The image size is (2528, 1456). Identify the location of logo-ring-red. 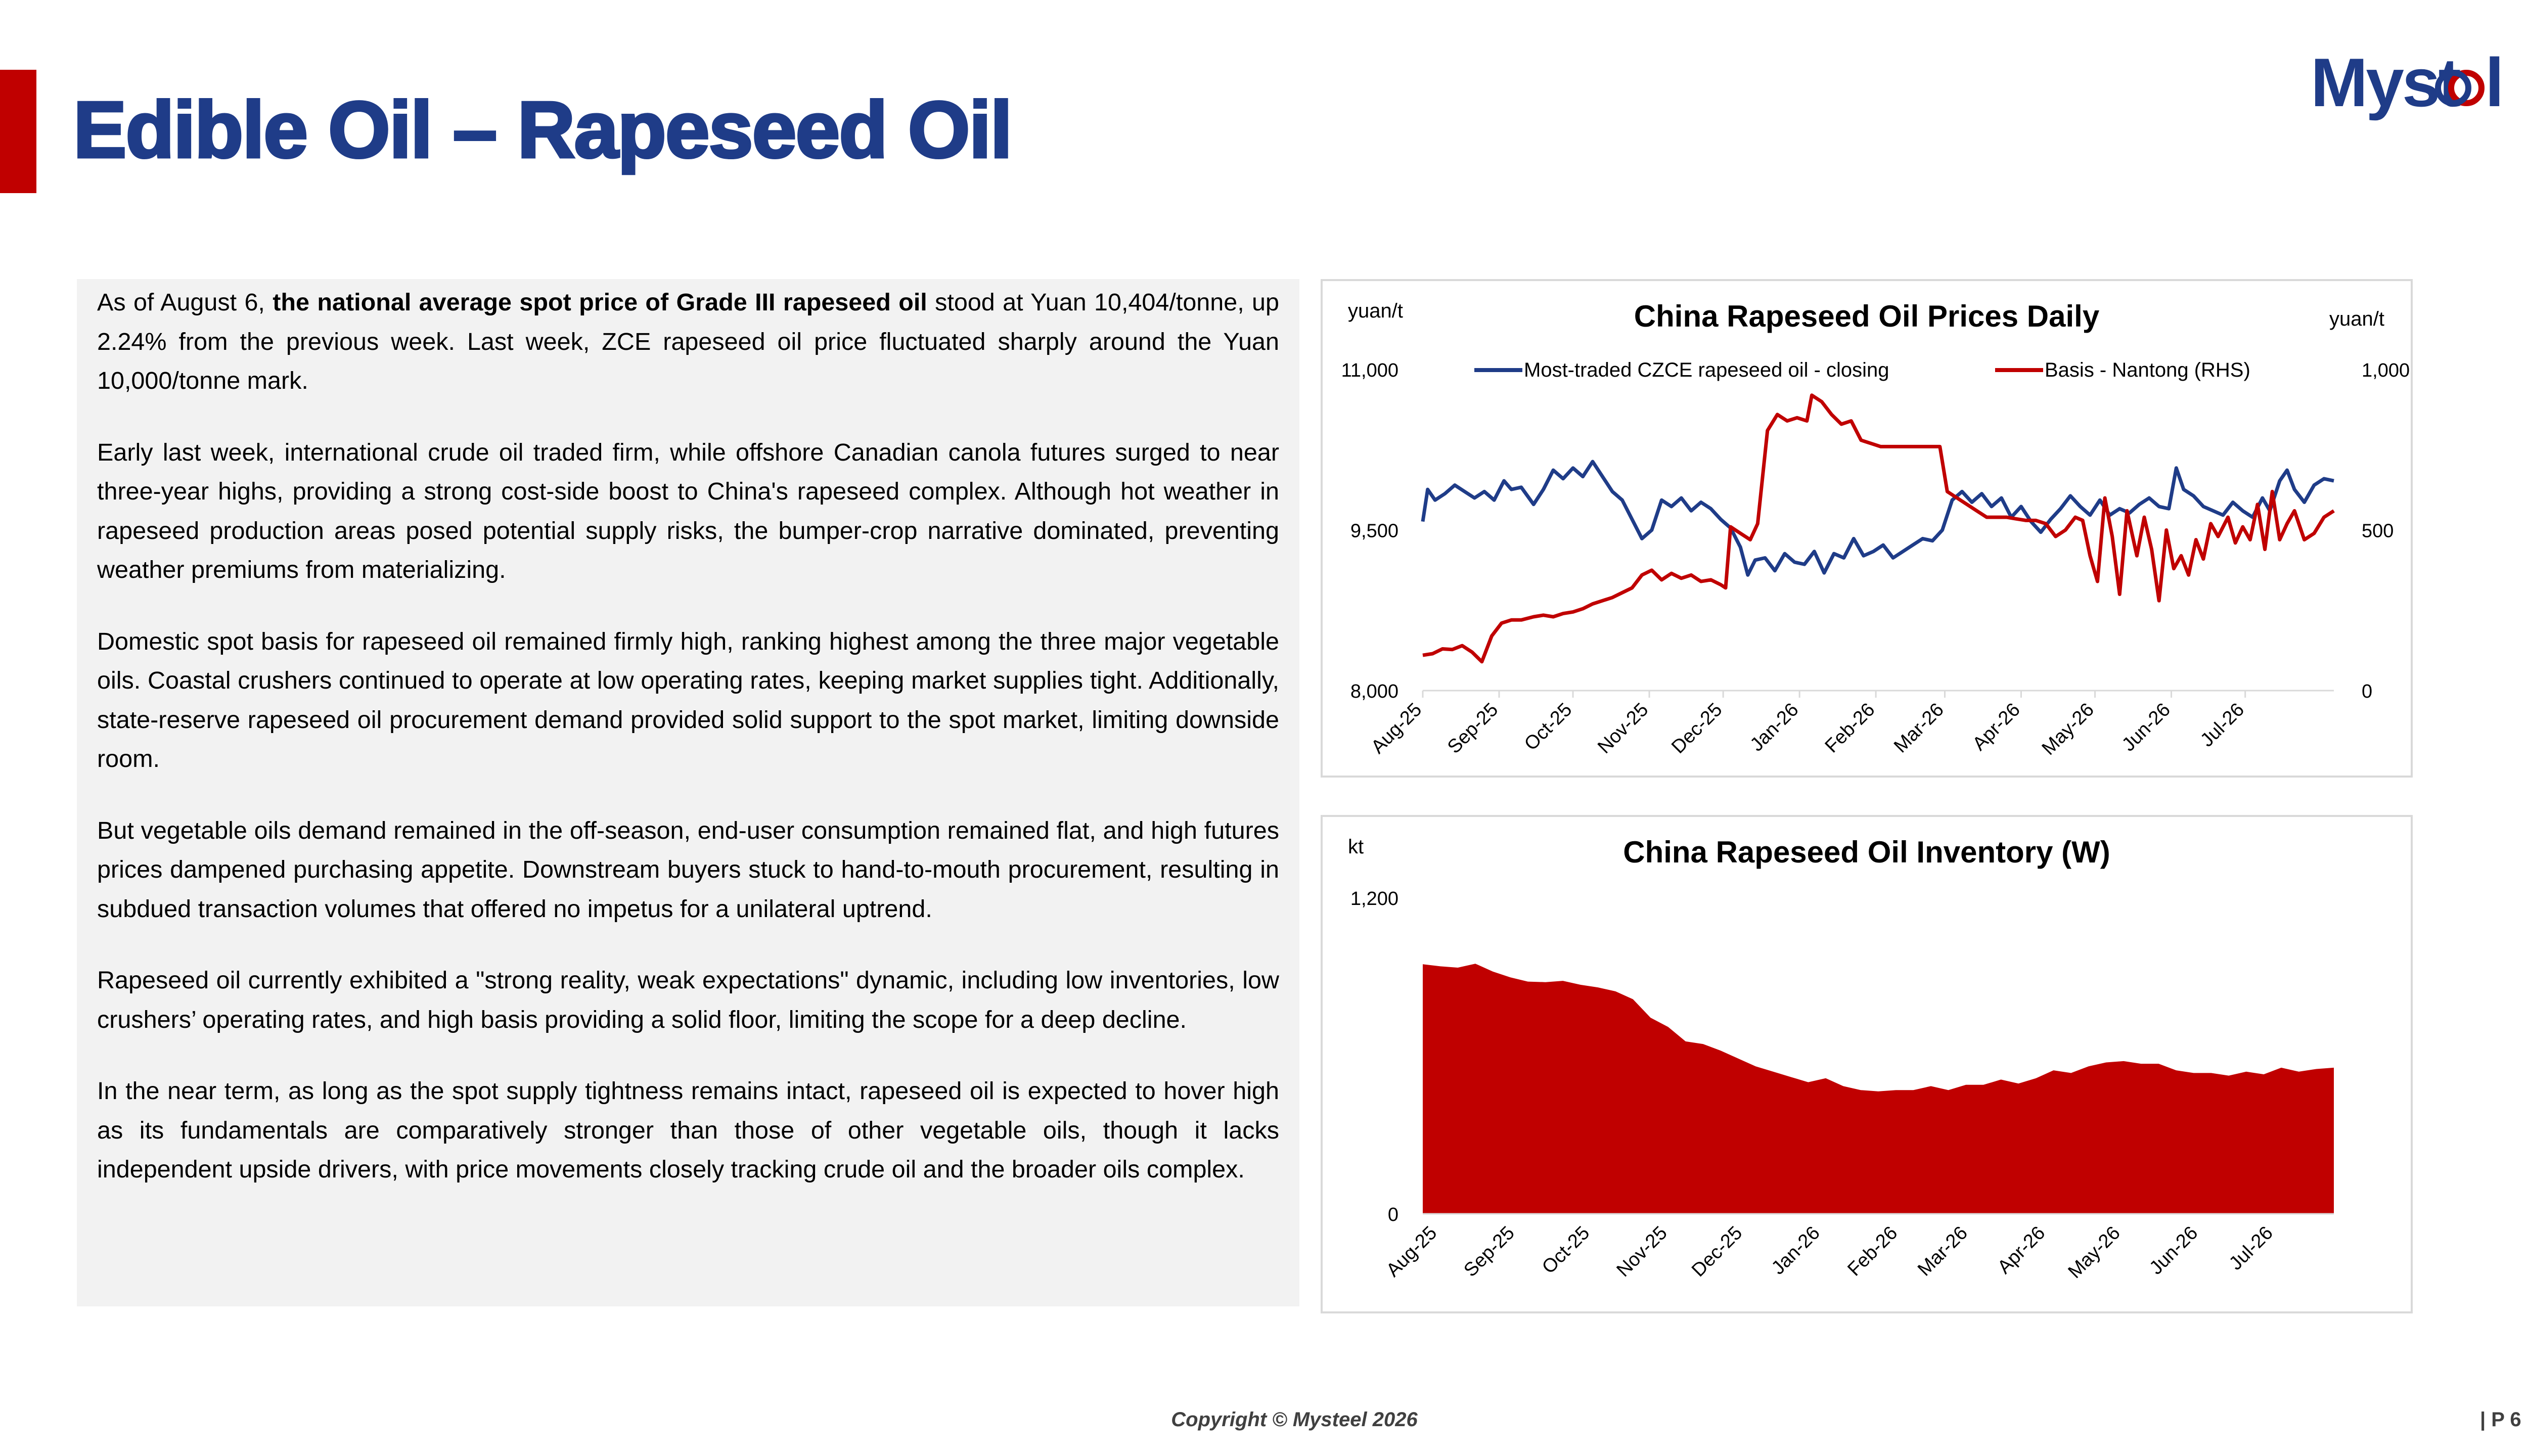
(2467, 88).